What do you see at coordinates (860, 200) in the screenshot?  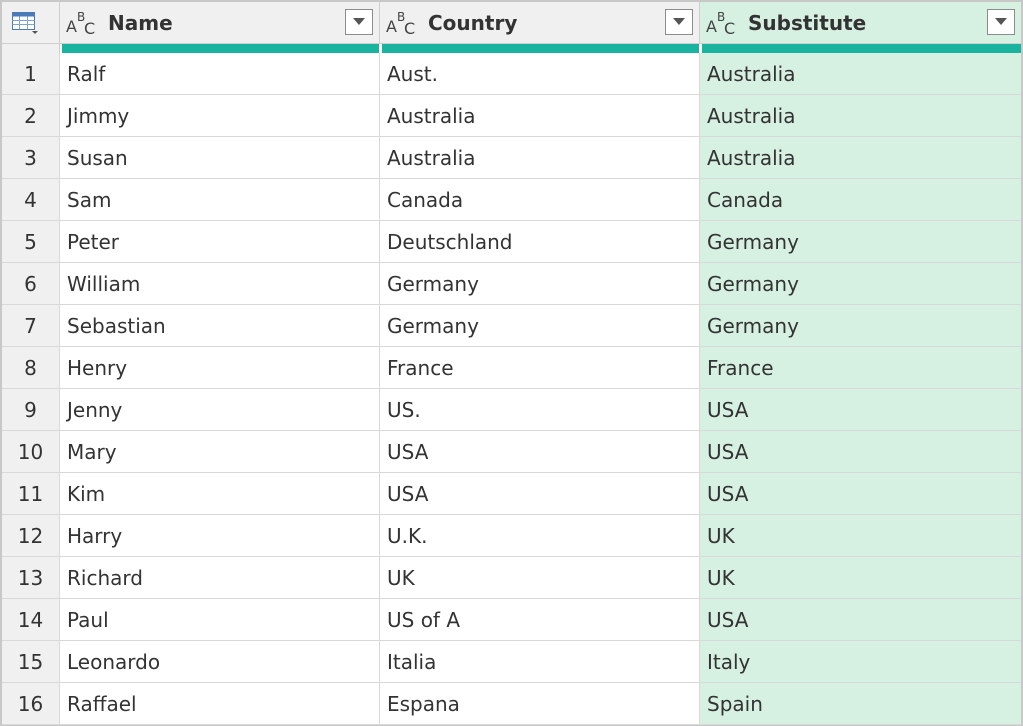 I see `cell-substitute: Canada` at bounding box center [860, 200].